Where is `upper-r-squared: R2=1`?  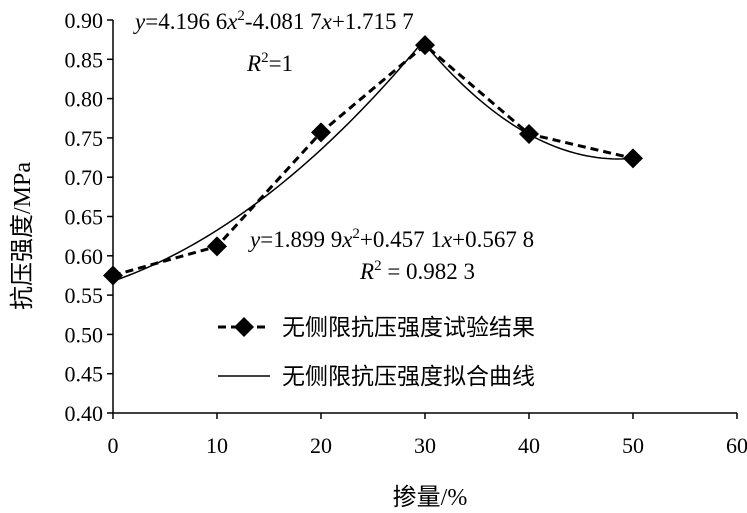
upper-r-squared: R2=1 is located at coordinates (269, 63).